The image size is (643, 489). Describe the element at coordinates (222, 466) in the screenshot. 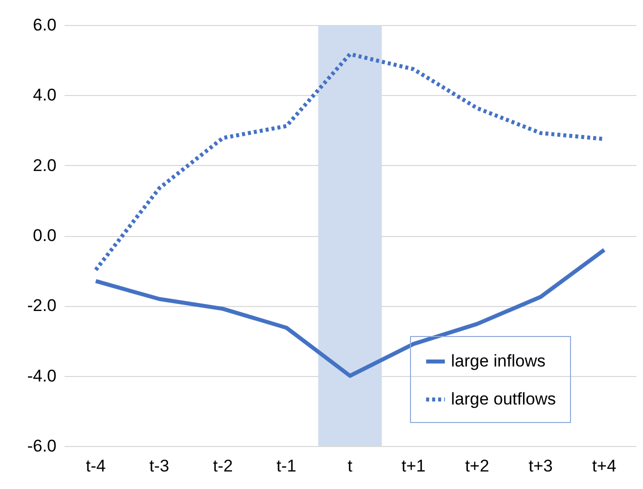

I see `x-tick-label: t-2` at that location.